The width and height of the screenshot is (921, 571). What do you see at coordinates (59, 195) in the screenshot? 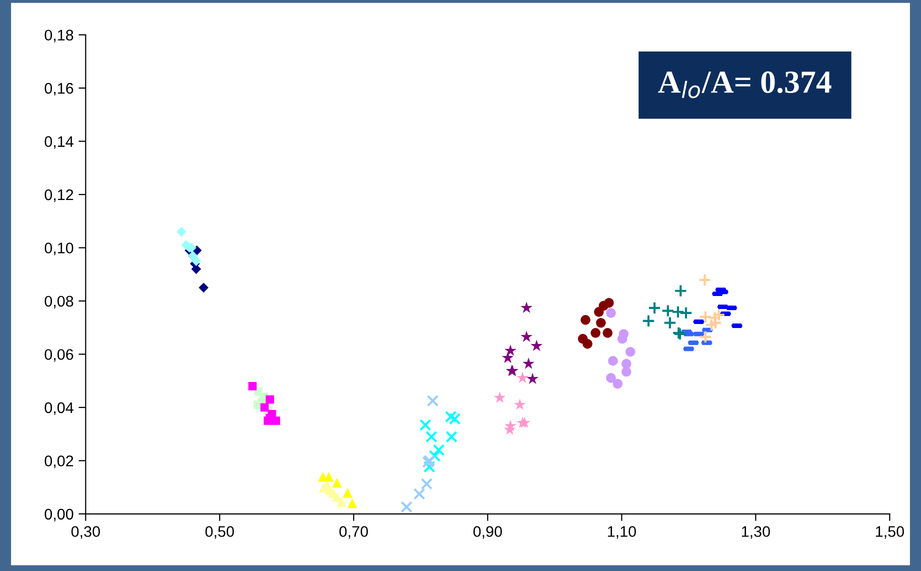
I see `y-tick-label: 0,12` at bounding box center [59, 195].